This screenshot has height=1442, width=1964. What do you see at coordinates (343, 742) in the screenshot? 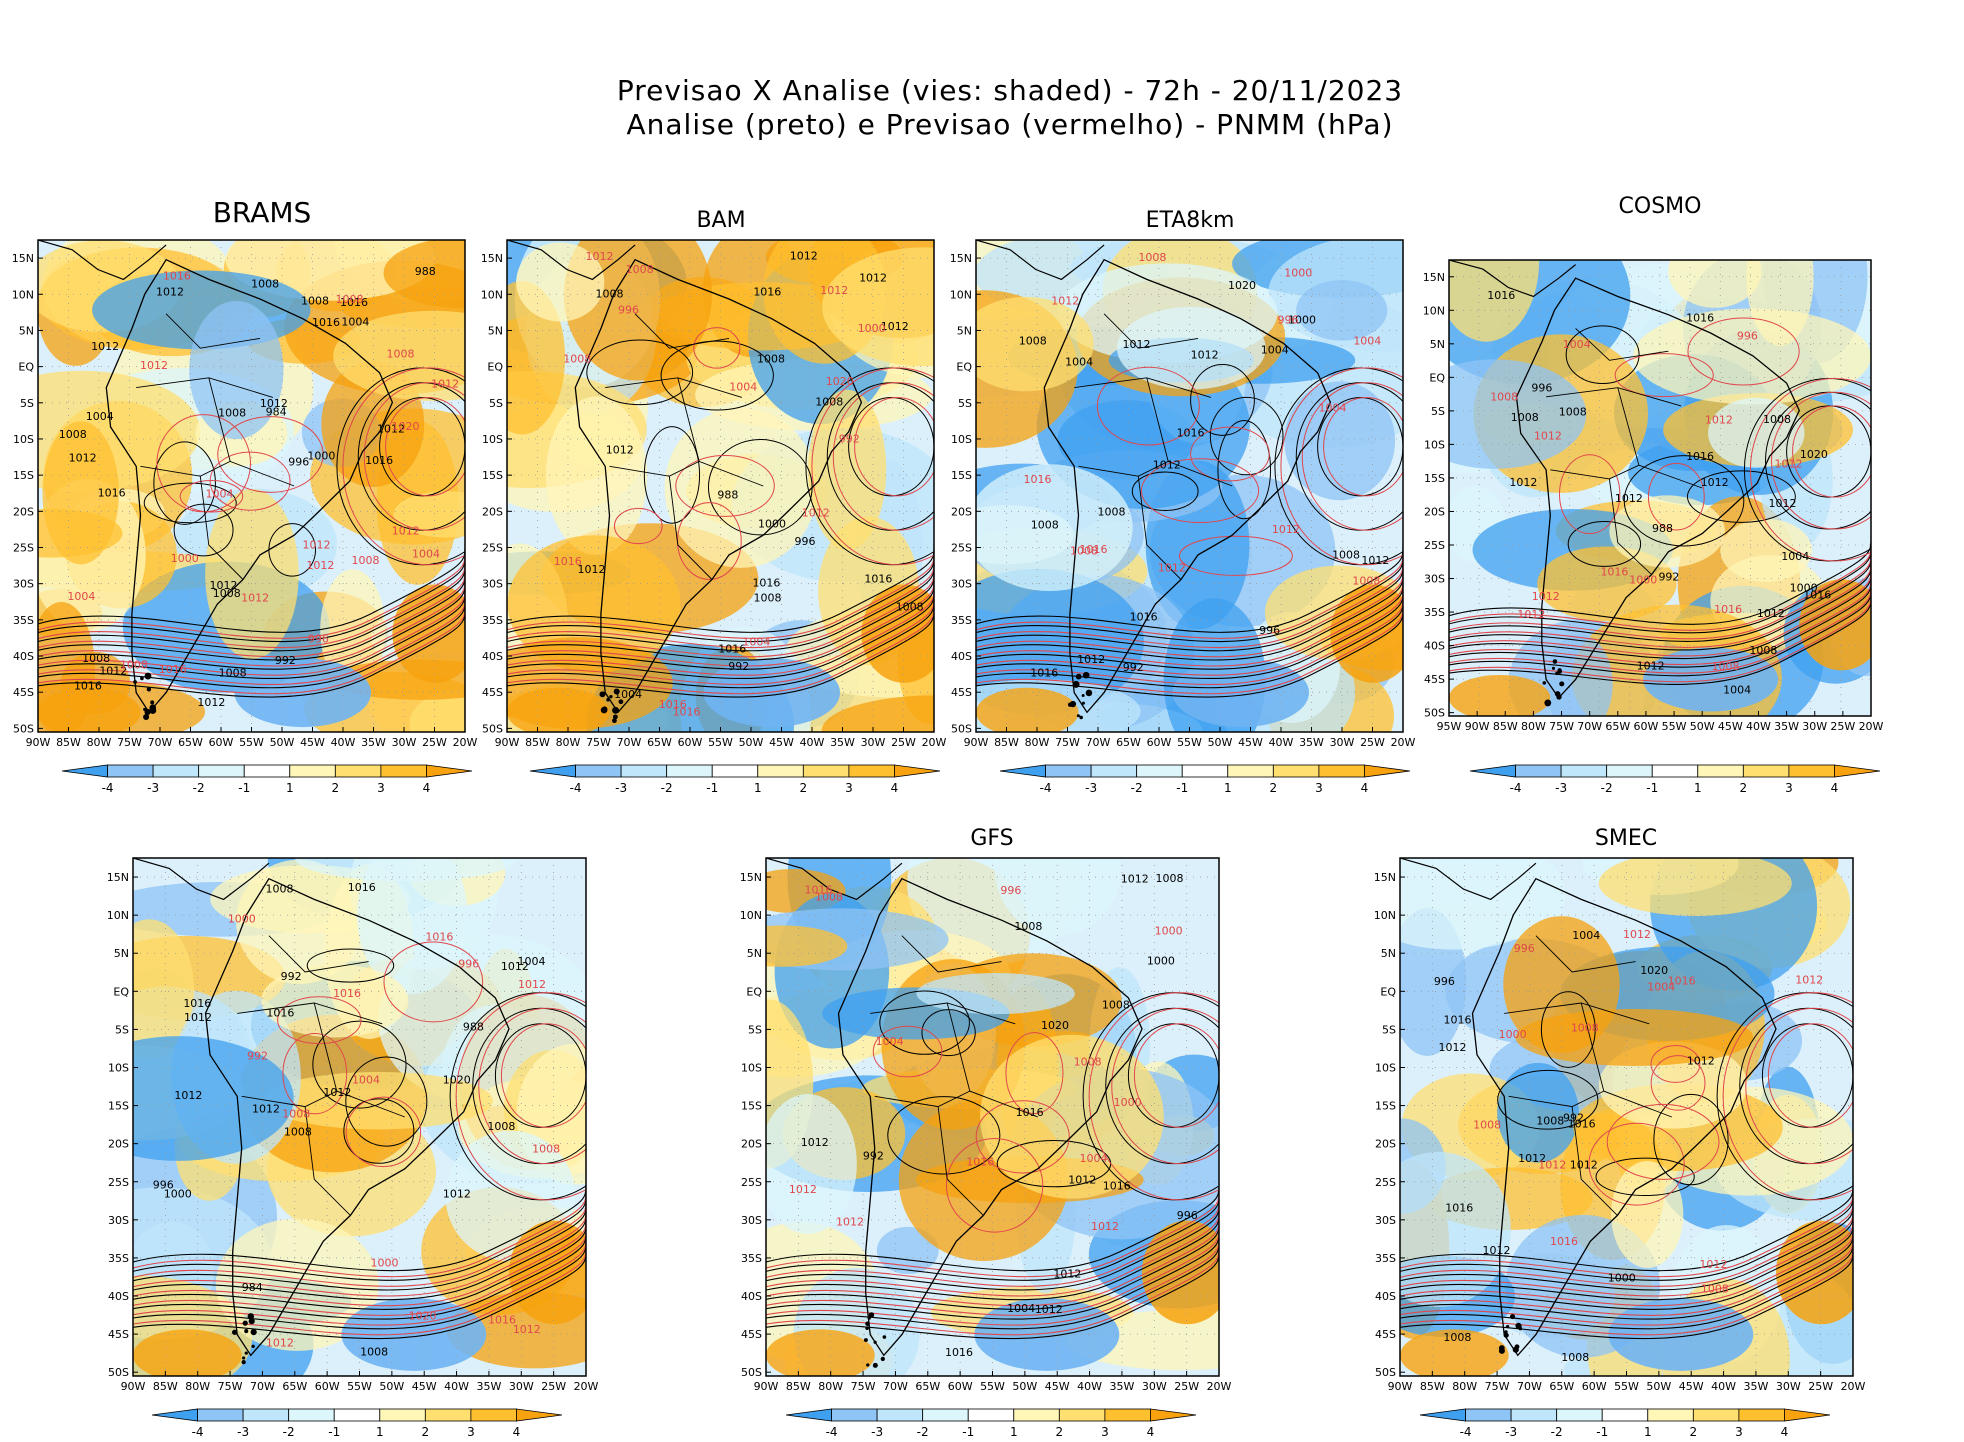
I see `longitude-label: 40W` at bounding box center [343, 742].